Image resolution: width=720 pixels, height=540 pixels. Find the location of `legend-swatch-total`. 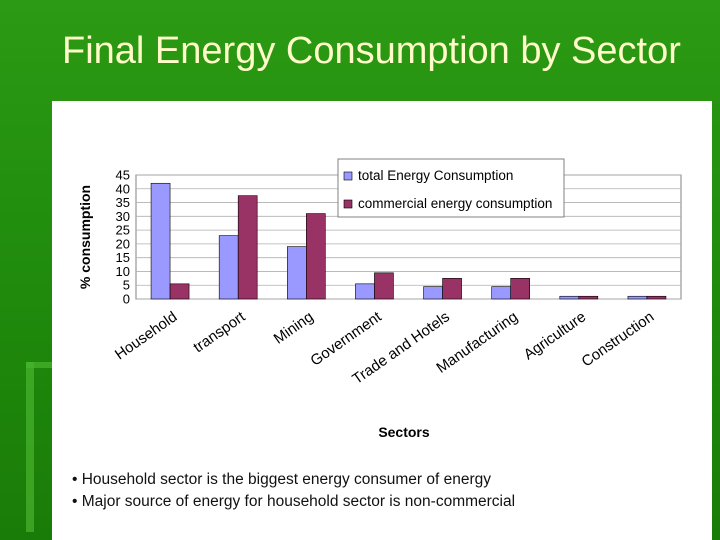

legend-swatch-total is located at coordinates (348, 176).